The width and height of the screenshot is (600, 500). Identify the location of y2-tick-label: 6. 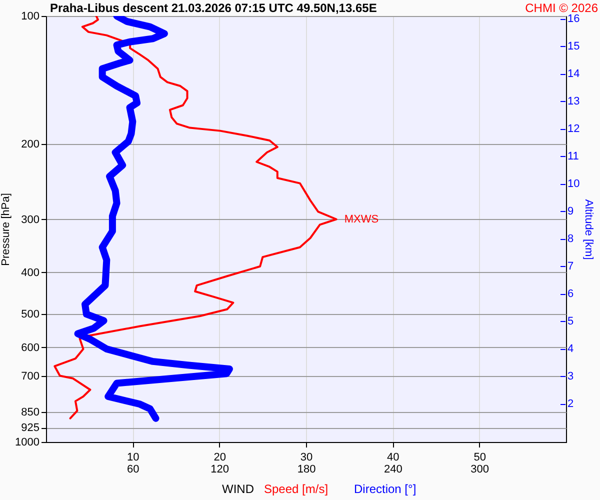
(571, 294).